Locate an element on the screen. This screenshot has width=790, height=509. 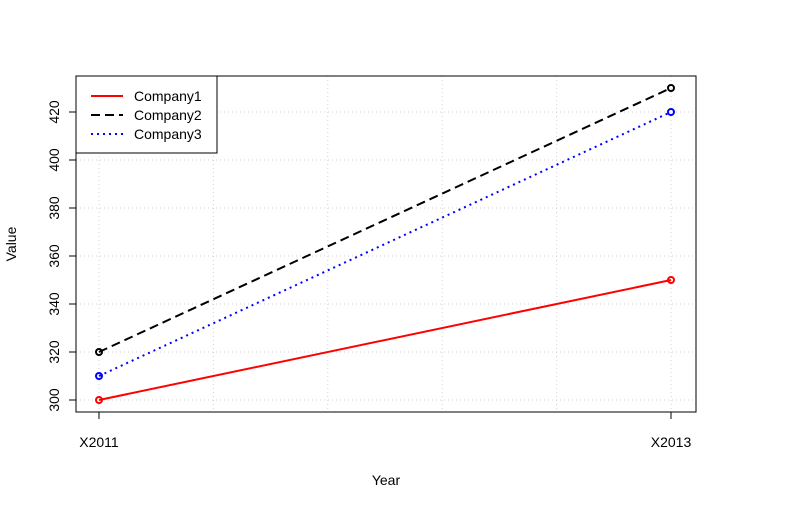
y-tick-label: 340 is located at coordinates (54, 304).